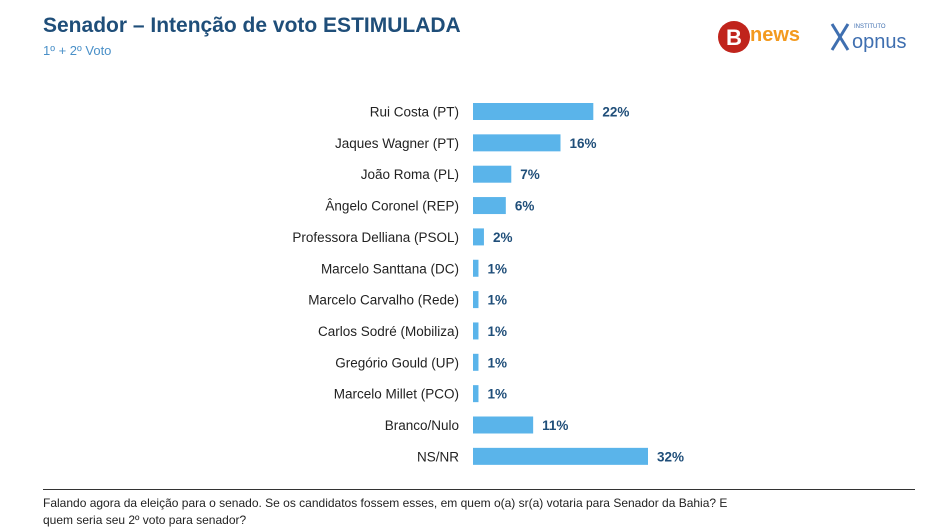 The image size is (950, 531). Describe the element at coordinates (397, 362) in the screenshot. I see `category-label: Gregório Gould (UP)` at that location.